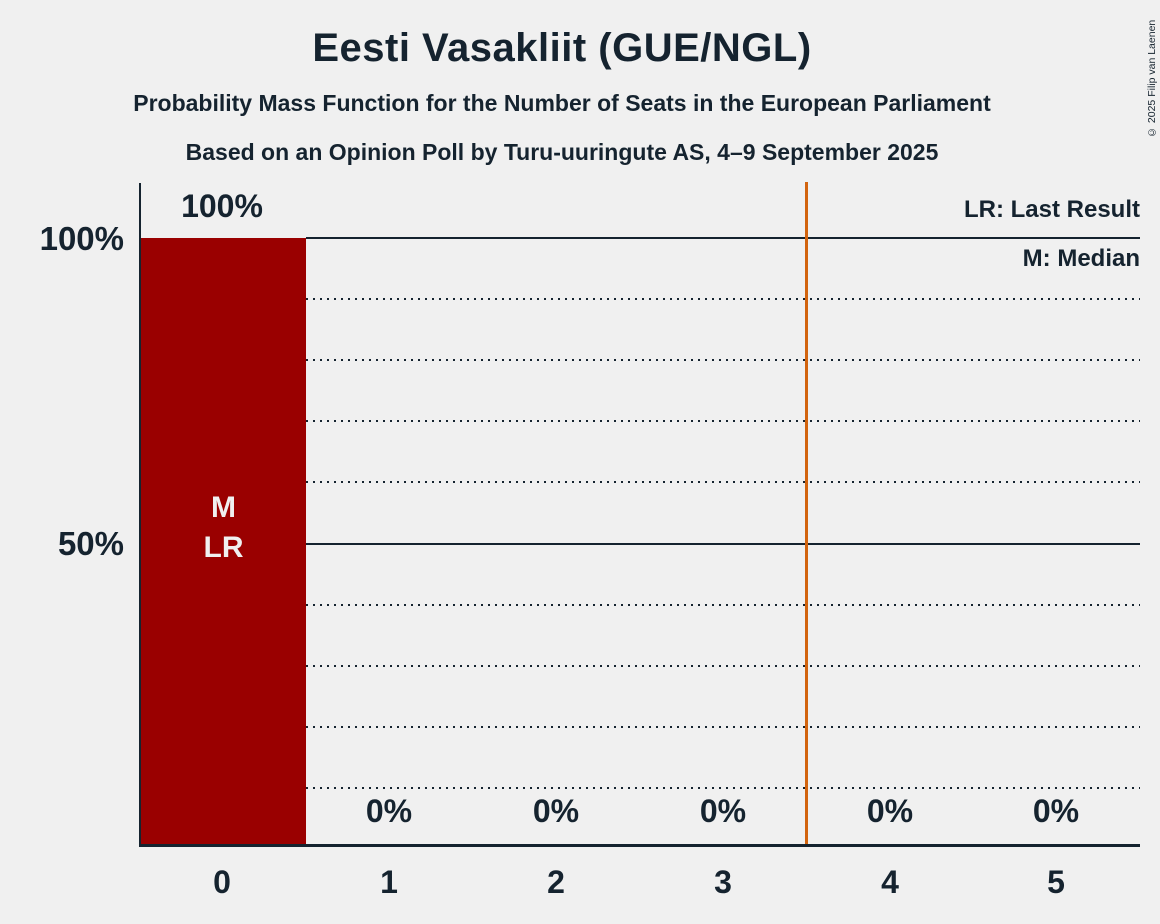 Image resolution: width=1160 pixels, height=924 pixels. What do you see at coordinates (1056, 882) in the screenshot?
I see `x-tick-5: 5` at bounding box center [1056, 882].